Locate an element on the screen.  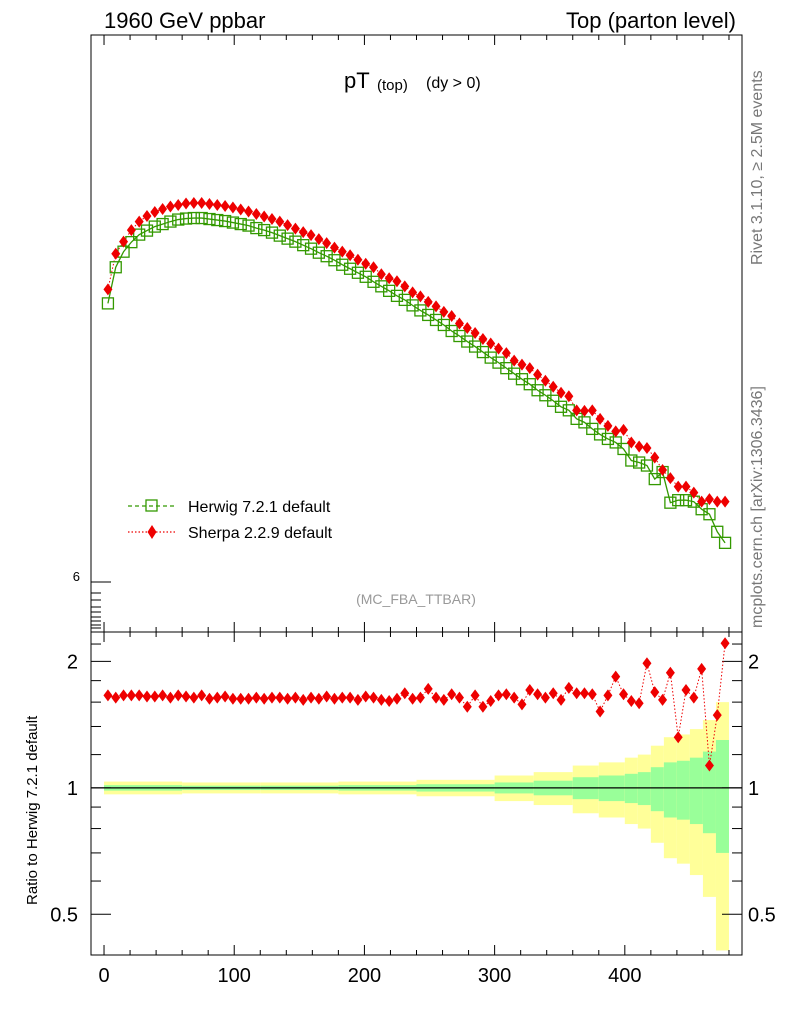
chart-title-main: pT is located at coordinates (357, 80).